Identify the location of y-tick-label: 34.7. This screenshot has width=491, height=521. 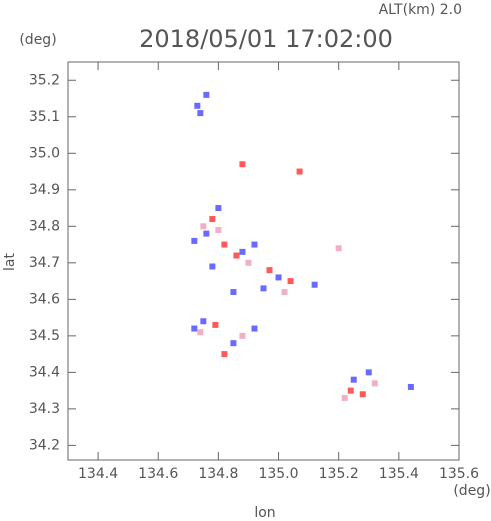
(44, 263).